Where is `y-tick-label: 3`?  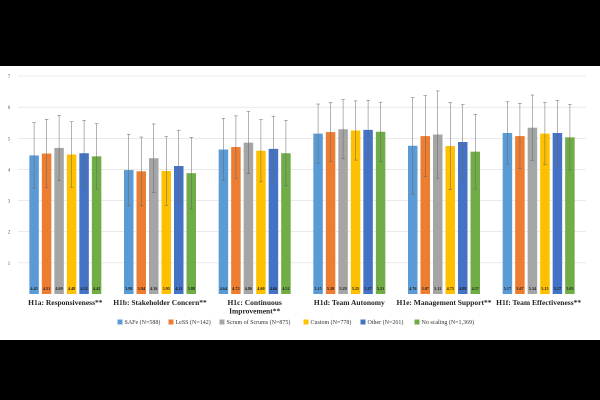
y-tick-label: 3 is located at coordinates (9, 202).